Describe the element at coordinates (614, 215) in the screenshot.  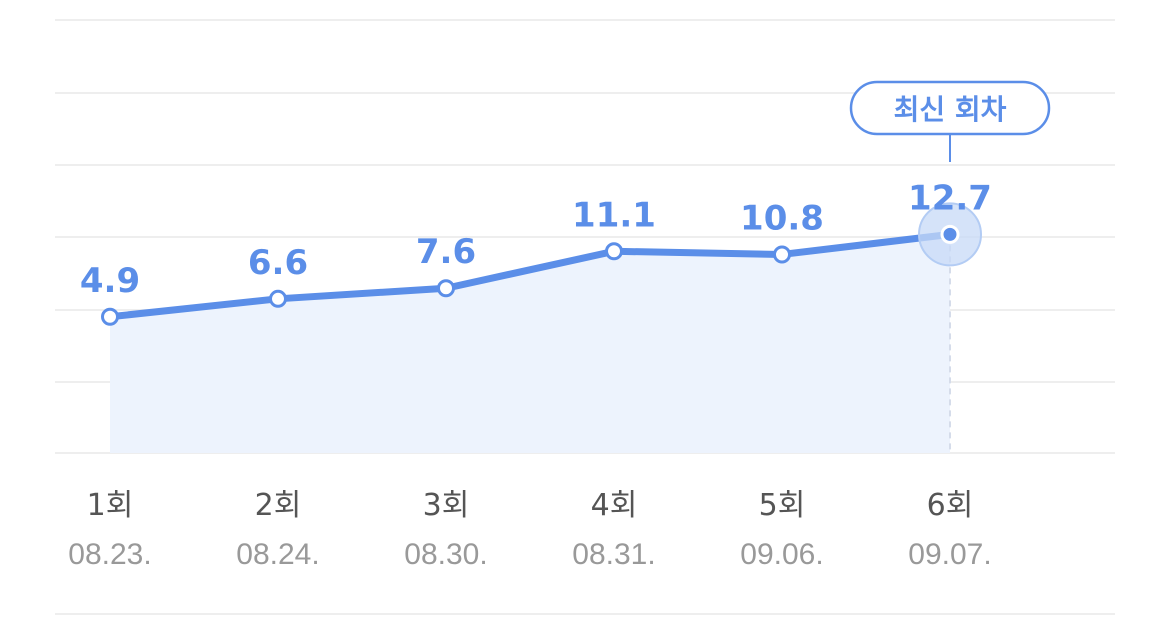
I see `value-label: 11.1` at that location.